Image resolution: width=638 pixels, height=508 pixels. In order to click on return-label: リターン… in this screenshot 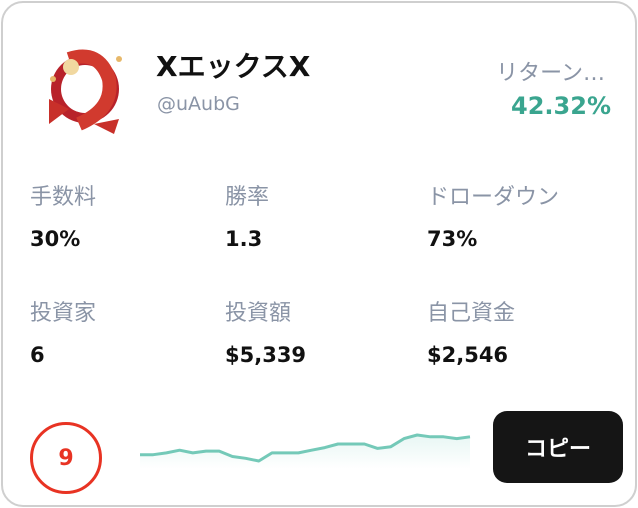, I will do `click(550, 73)`.